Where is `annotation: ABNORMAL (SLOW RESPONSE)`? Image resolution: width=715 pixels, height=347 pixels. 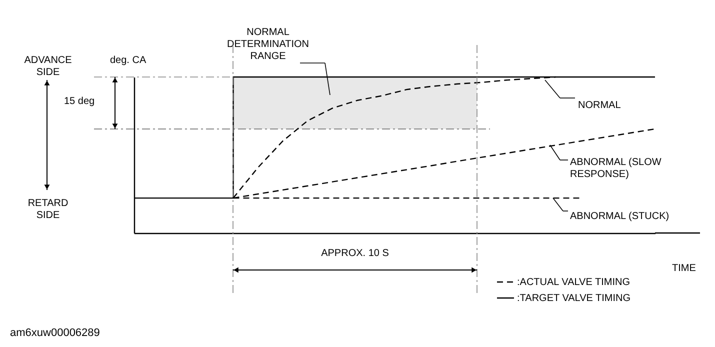
annotation: ABNORMAL (SLOW RESPONSE) is located at coordinates (616, 168).